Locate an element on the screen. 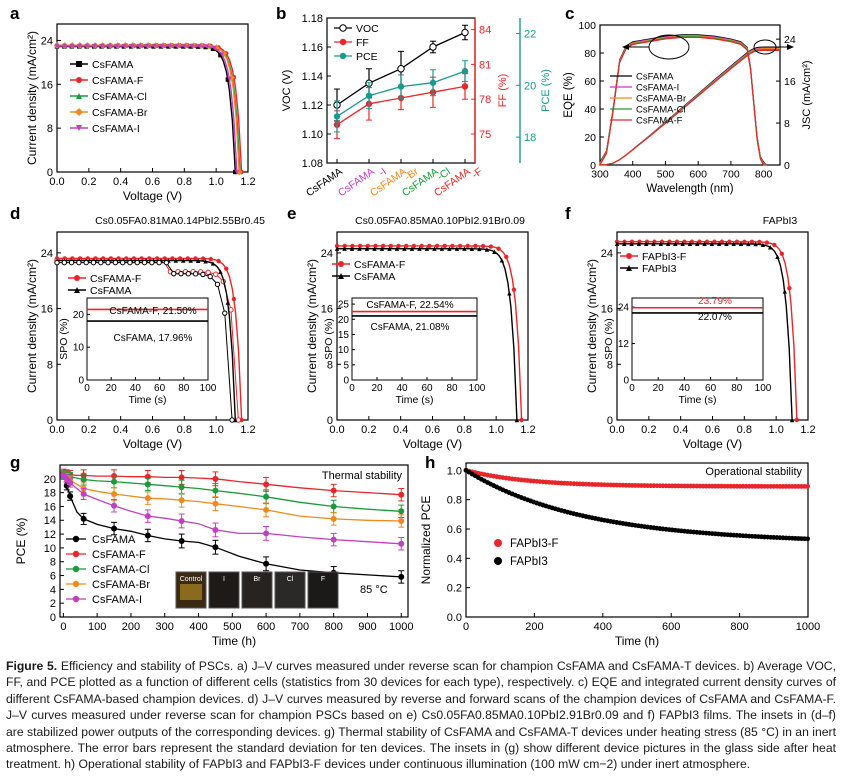 The height and width of the screenshot is (780, 841). y-tick-label: 8 is located at coordinates (50, 365).